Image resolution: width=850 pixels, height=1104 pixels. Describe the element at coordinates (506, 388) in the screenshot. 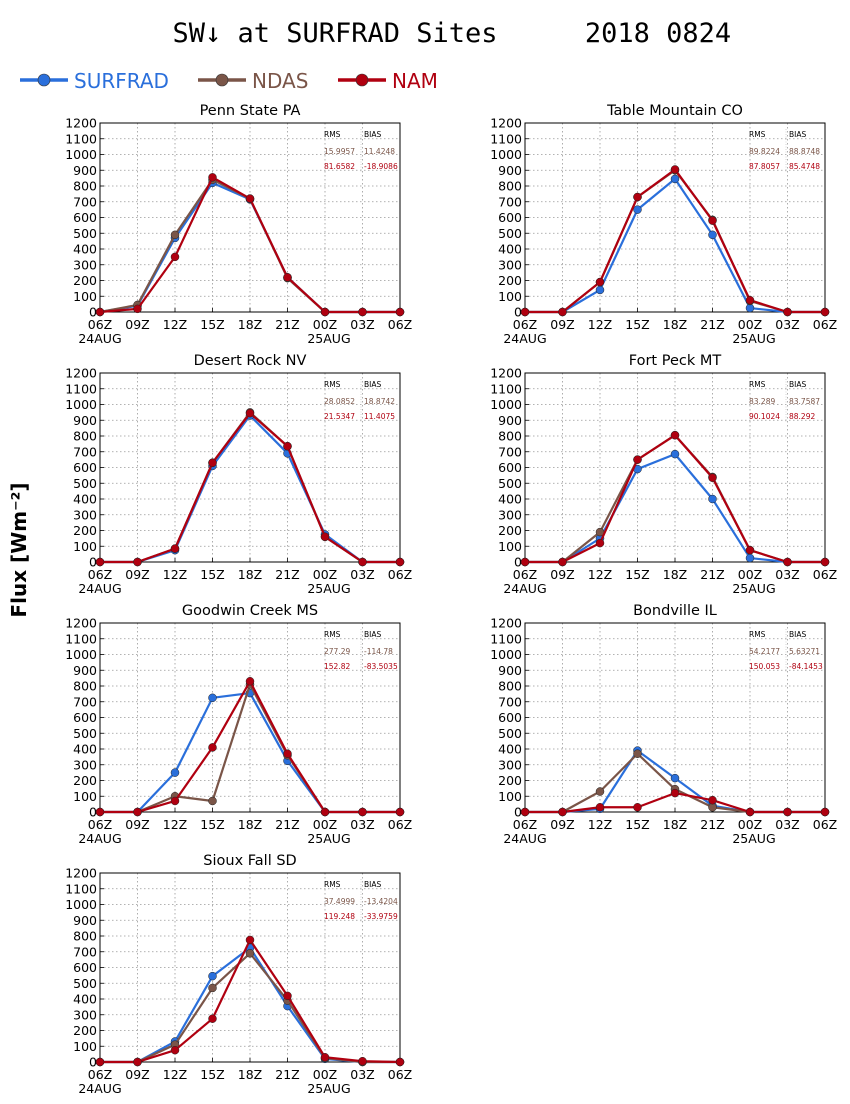

I see `y-tick-label: 1100` at that location.